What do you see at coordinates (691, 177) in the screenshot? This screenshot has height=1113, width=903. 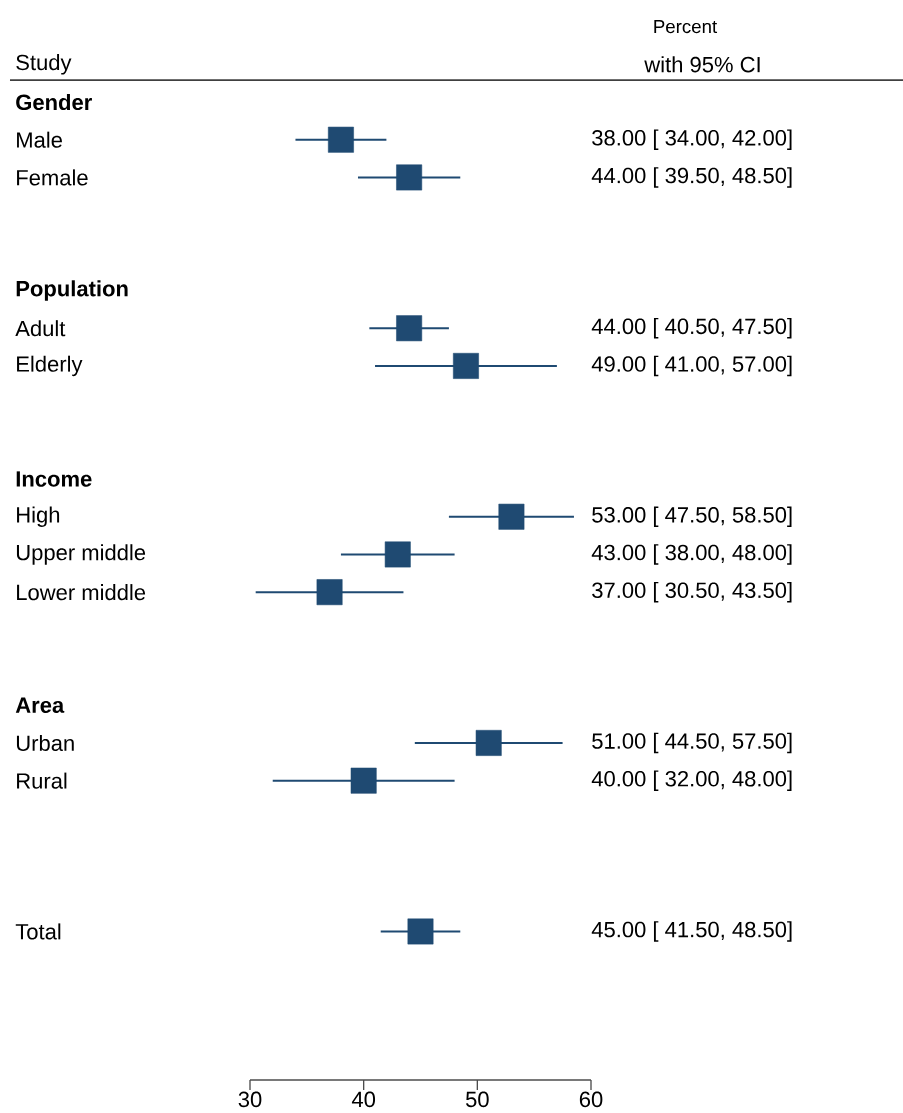 I see `data-label: 44.00 [ 39.50, 48.50]` at bounding box center [691, 177].